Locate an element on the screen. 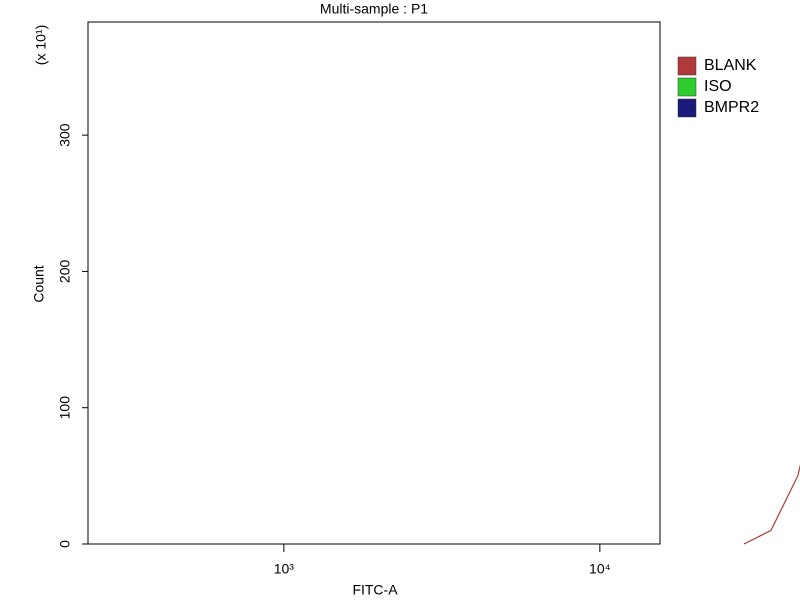  x-tick-label: 10³ is located at coordinates (284, 569).